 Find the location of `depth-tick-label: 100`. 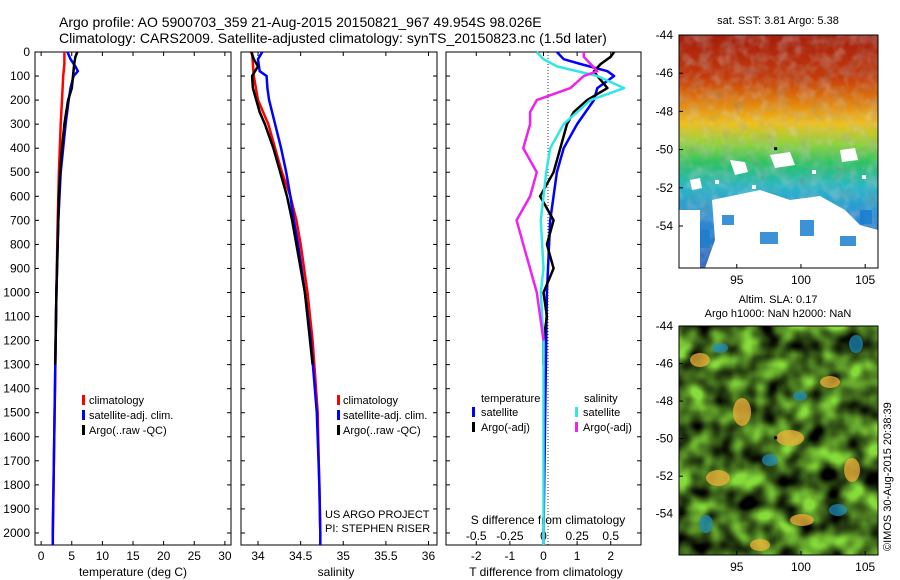

depth-tick-label: 100 is located at coordinates (20, 76).